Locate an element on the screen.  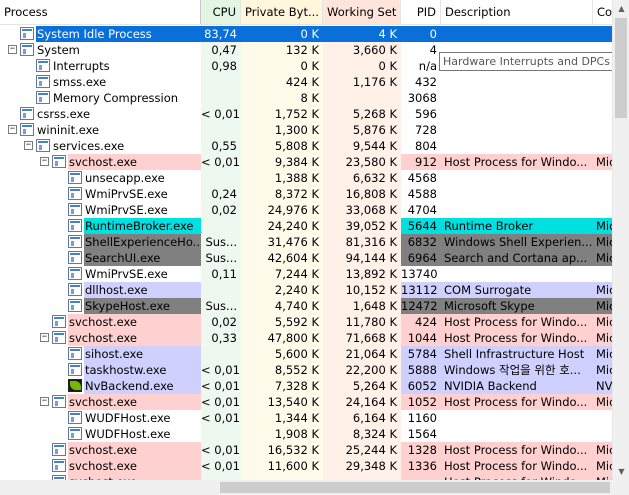
description-cell: Shell Infrastructure Host is located at coordinates (517, 354).